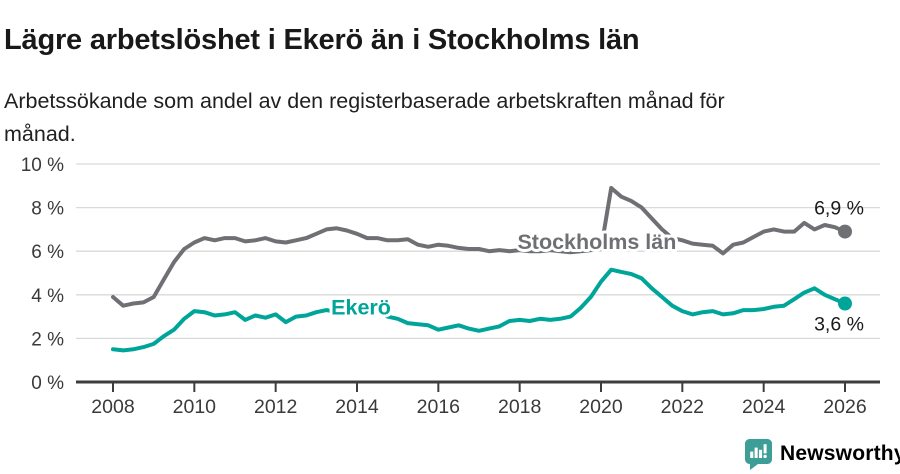 The height and width of the screenshot is (474, 900). What do you see at coordinates (438, 407) in the screenshot?
I see `x-tick-label: 2016` at bounding box center [438, 407].